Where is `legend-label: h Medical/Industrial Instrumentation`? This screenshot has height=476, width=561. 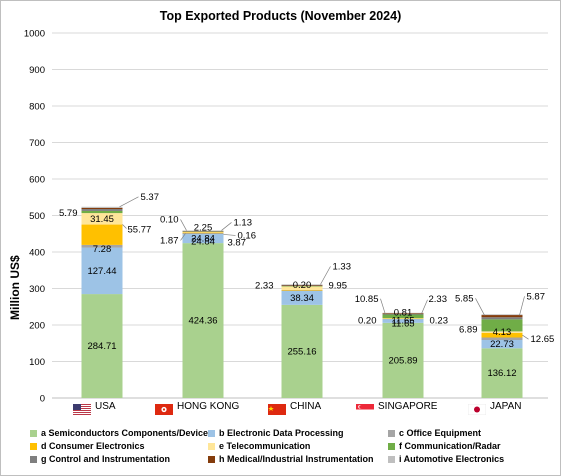
legend-label: h Medical/Industrial Instrumentation is located at coordinates (296, 459).